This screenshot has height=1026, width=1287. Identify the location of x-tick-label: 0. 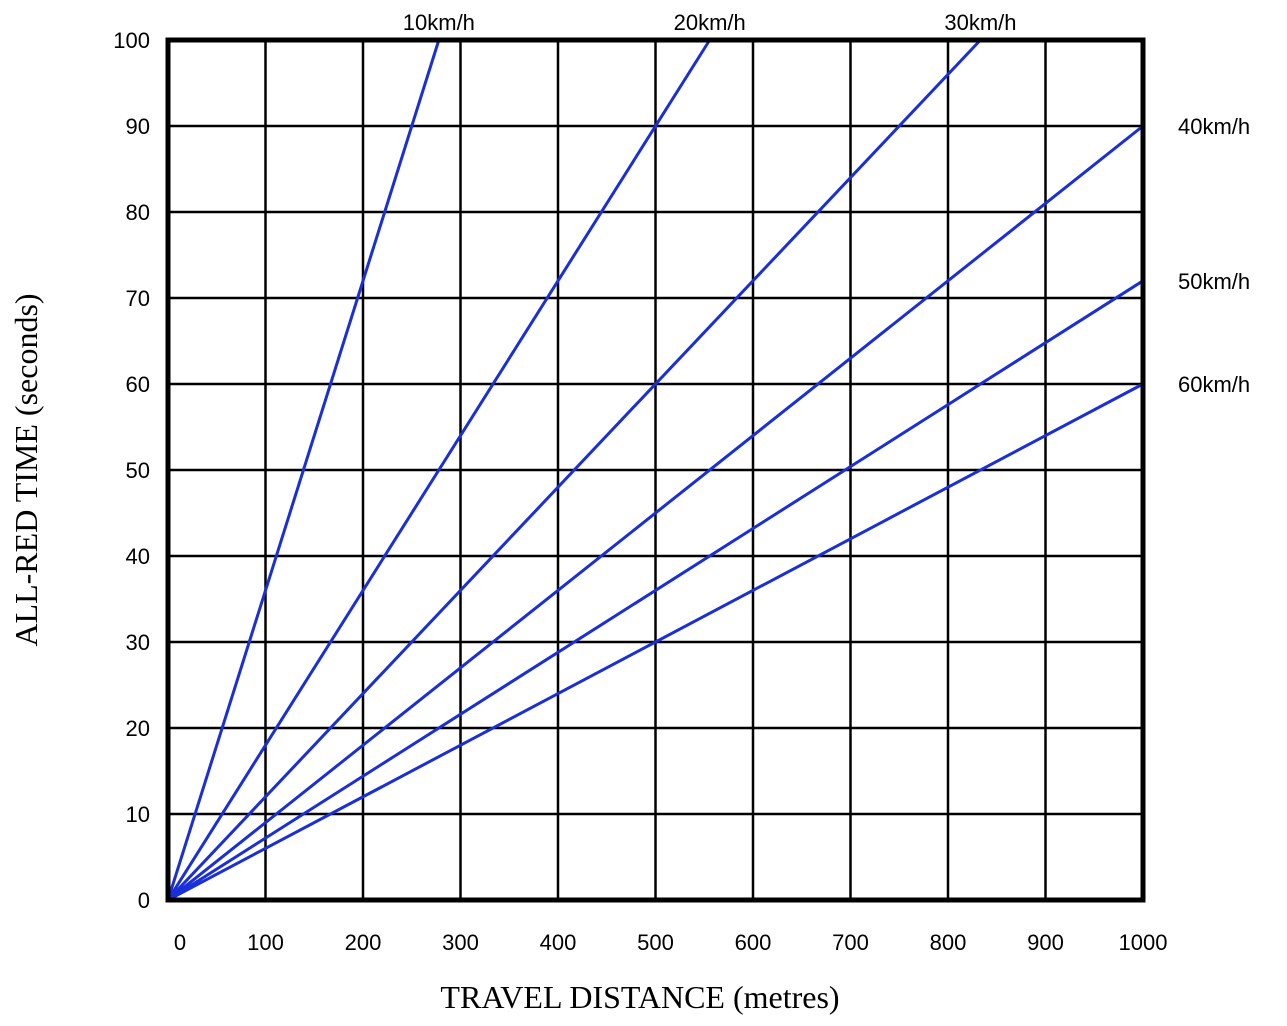
(180, 942).